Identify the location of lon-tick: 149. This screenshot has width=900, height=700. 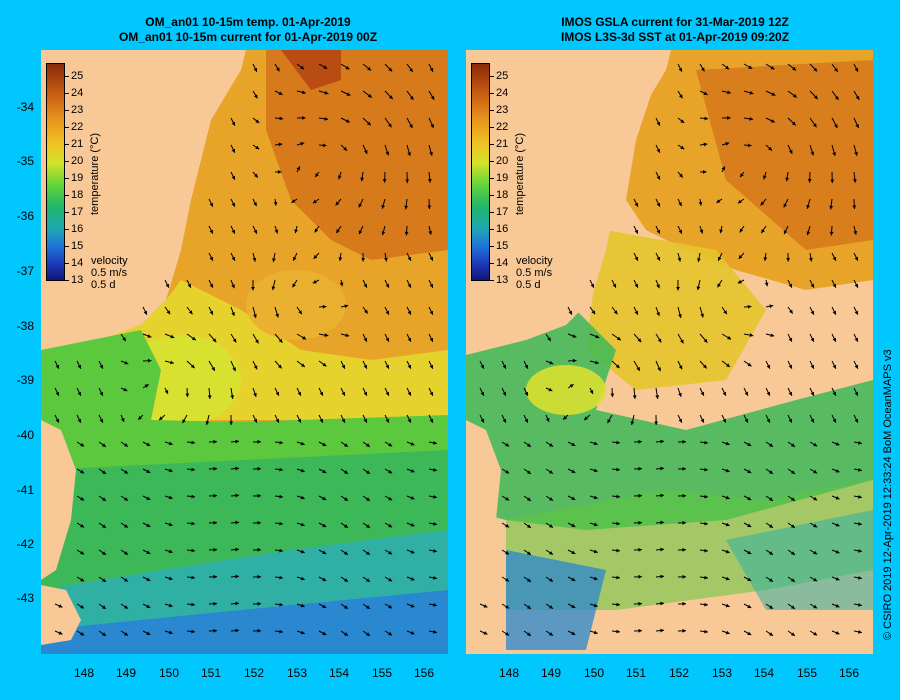
(126, 673).